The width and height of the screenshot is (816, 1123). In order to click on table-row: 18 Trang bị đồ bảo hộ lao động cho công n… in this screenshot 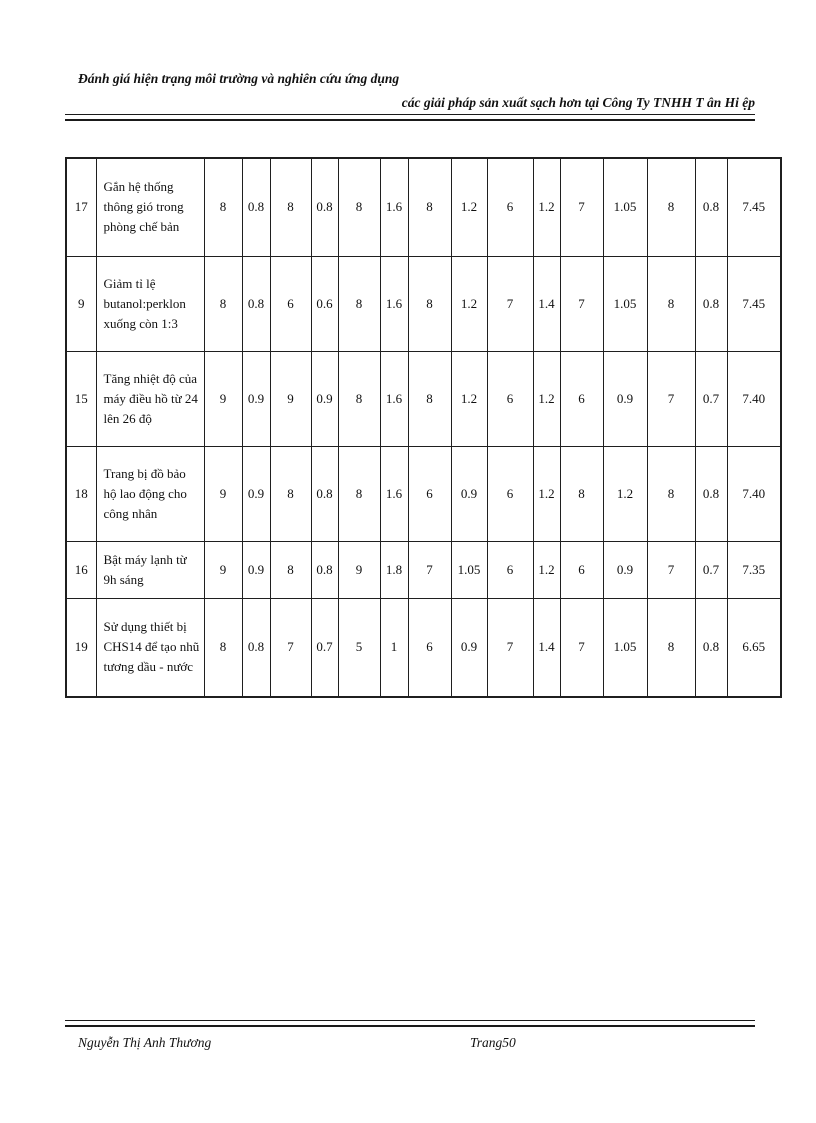, I will do `click(423, 493)`.